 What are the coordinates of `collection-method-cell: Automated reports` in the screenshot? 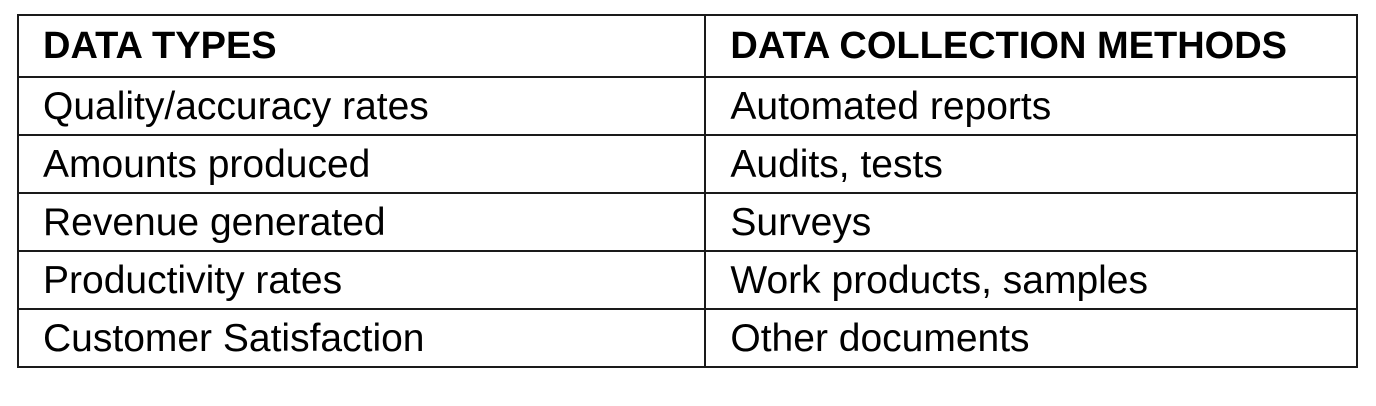 It's located at (1031, 106).